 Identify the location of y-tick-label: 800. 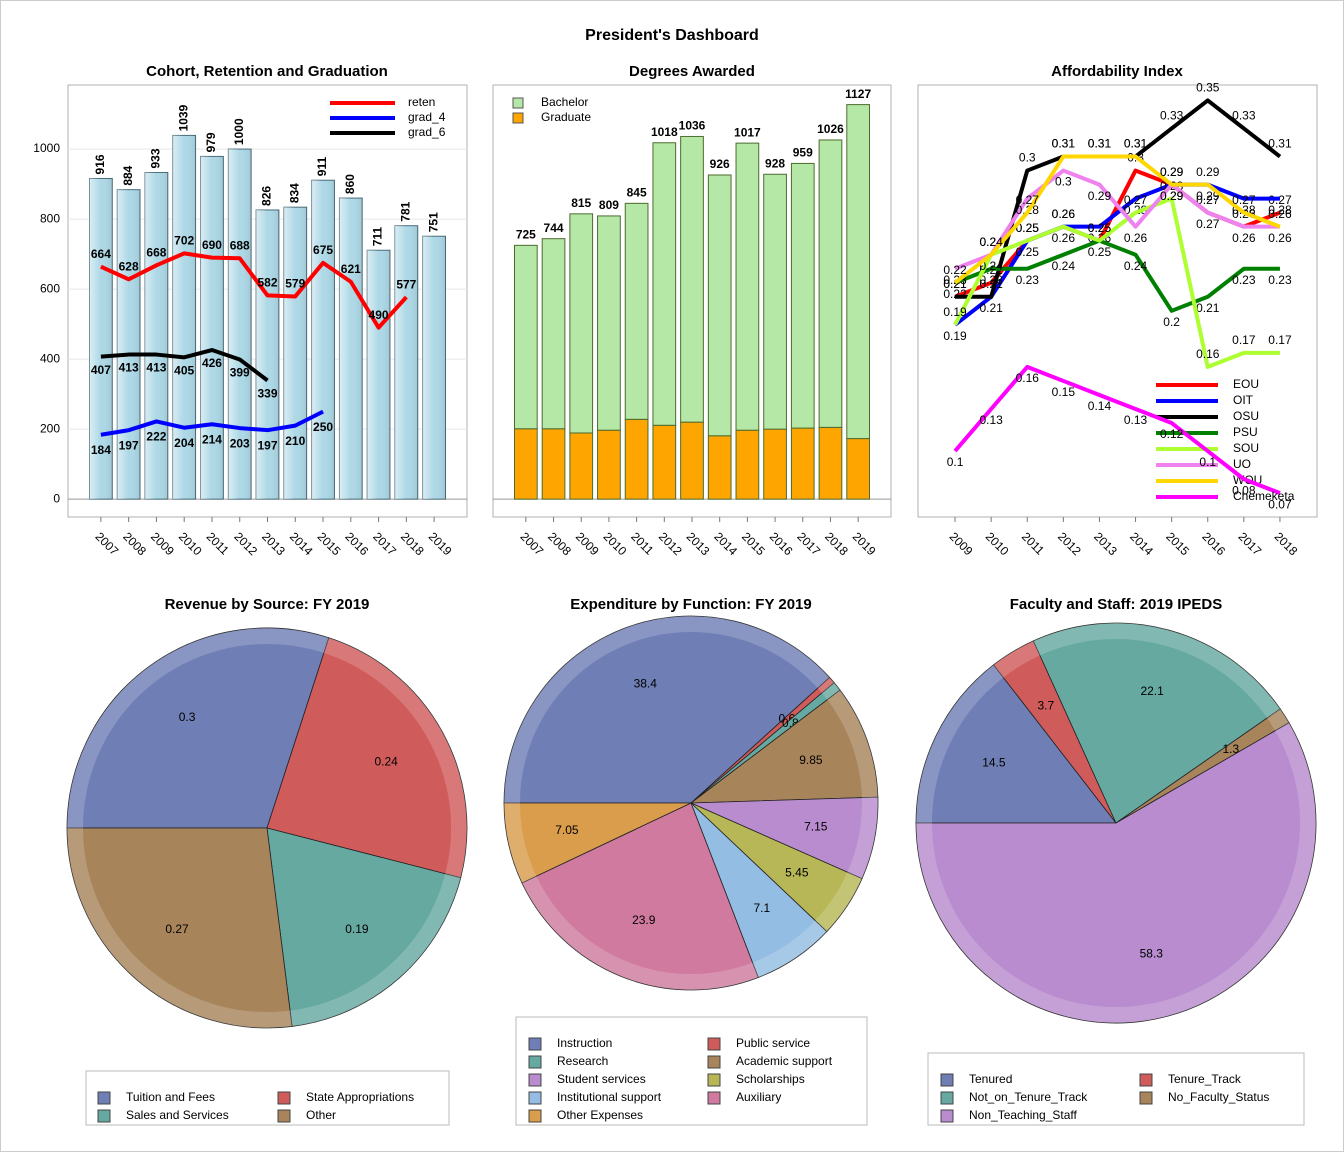
(50, 218).